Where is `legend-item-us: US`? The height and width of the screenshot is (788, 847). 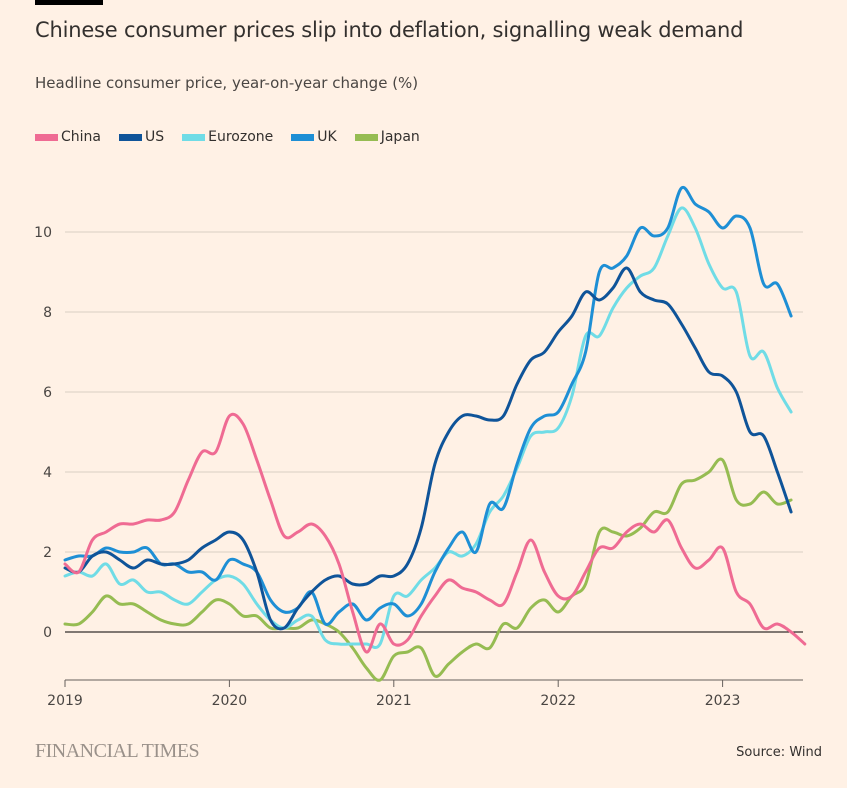 legend-item-us: US is located at coordinates (141, 137).